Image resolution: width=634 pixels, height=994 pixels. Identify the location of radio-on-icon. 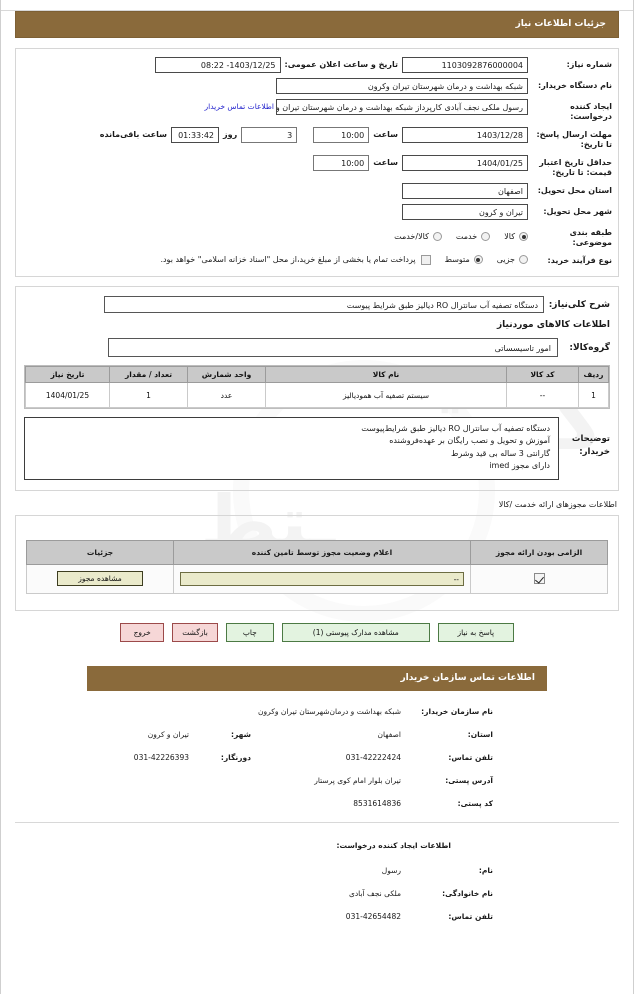
(478, 259).